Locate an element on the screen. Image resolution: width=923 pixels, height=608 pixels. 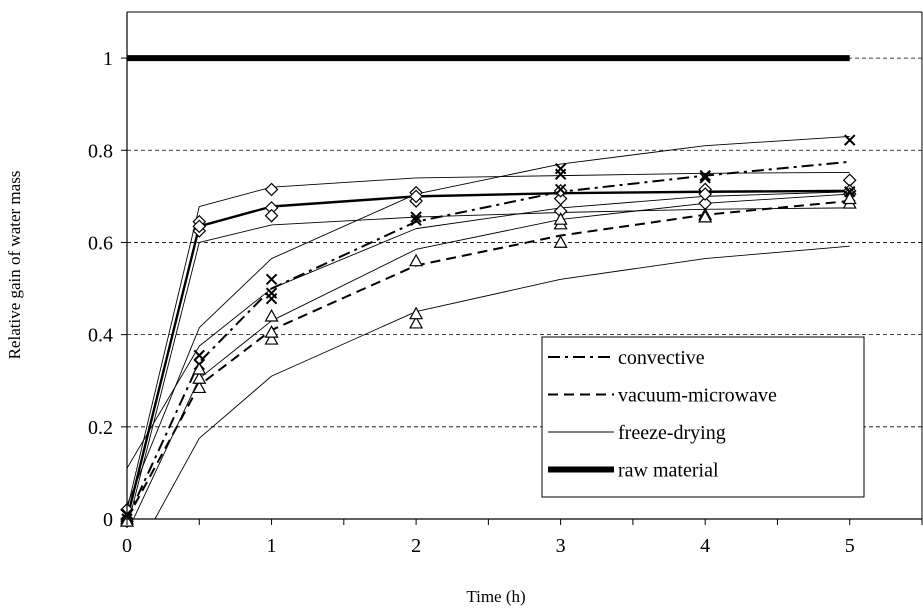
x-marker-13-b is located at coordinates (705, 178).